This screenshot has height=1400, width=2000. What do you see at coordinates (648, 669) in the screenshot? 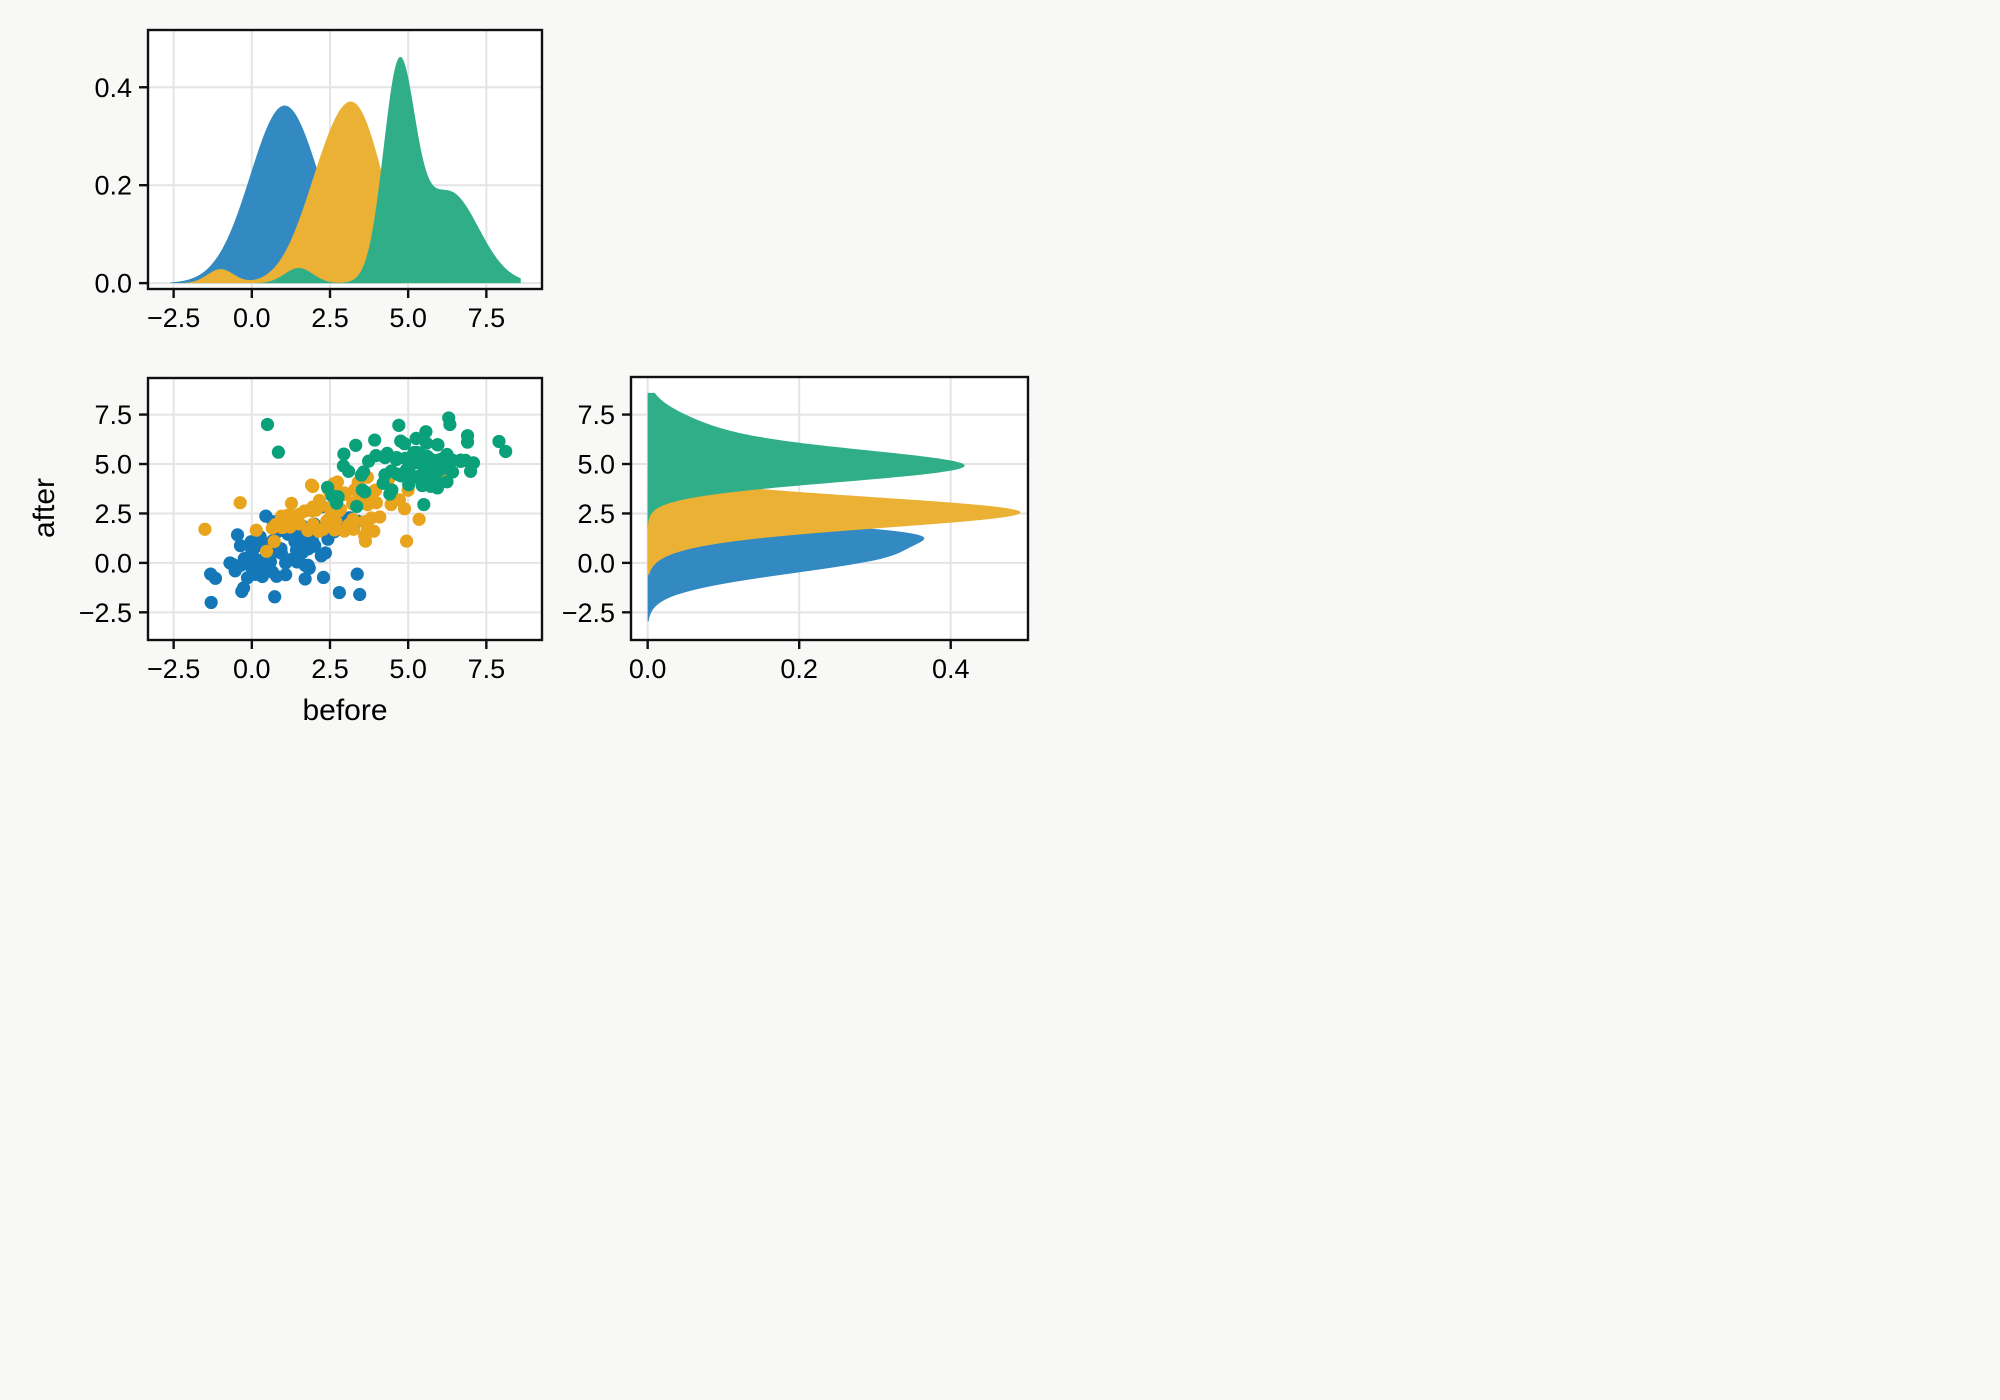
I see `x-tick-label: 0.0` at bounding box center [648, 669].